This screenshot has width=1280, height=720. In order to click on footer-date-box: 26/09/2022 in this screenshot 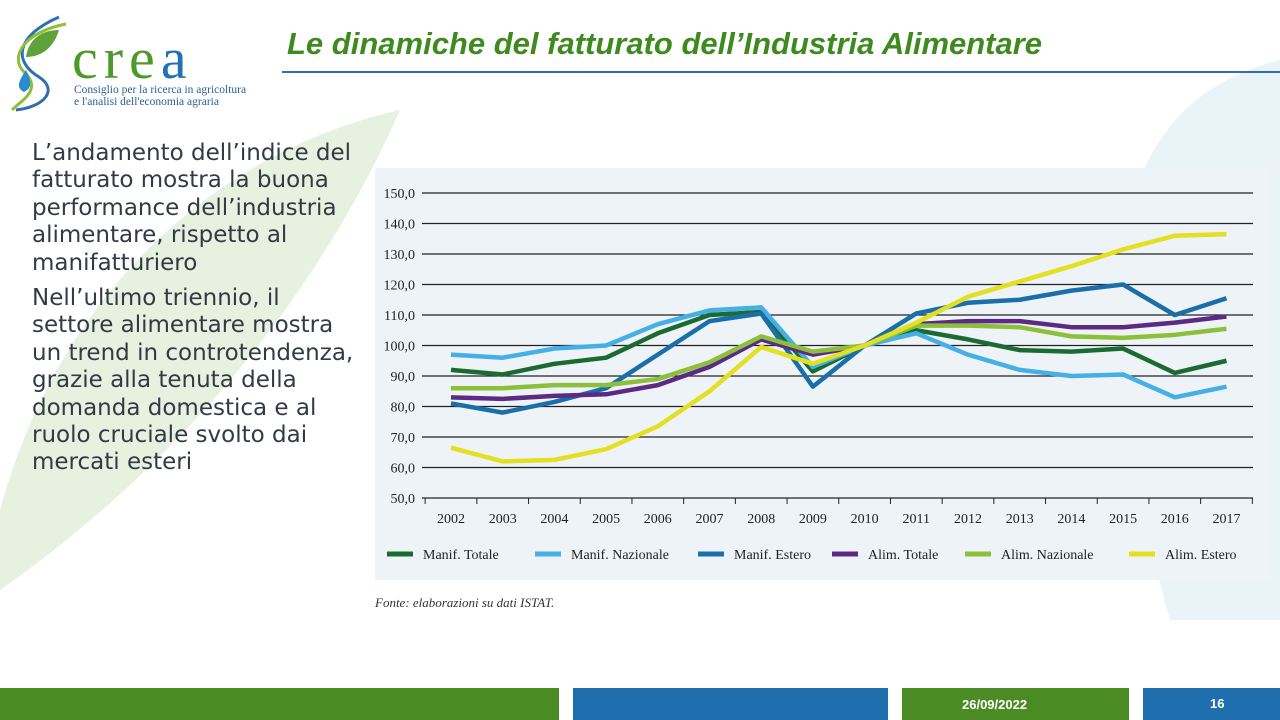, I will do `click(1015, 704)`.